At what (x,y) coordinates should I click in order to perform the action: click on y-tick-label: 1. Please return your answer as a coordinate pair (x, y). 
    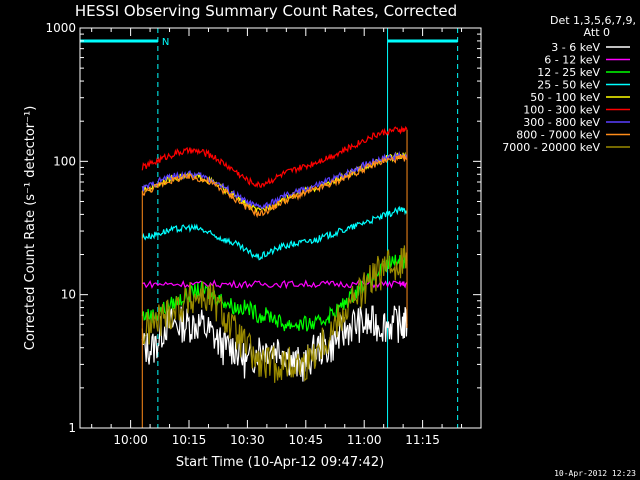
    Looking at the image, I should click on (72, 428).